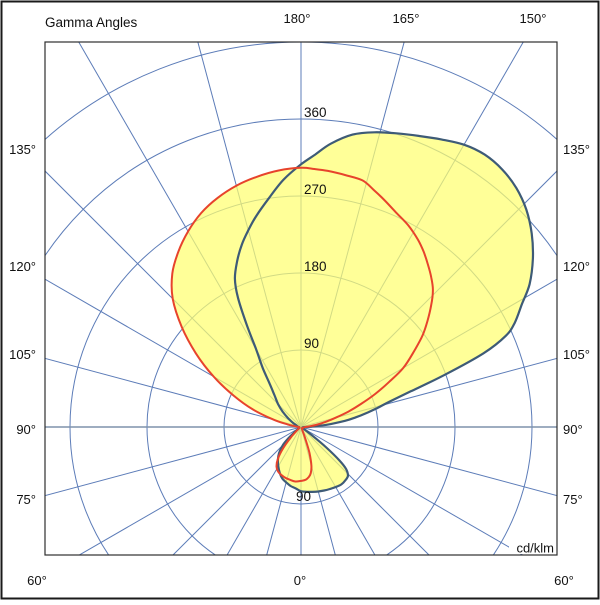 This screenshot has height=605, width=600. What do you see at coordinates (315, 112) in the screenshot?
I see `ring-value-label: 360` at bounding box center [315, 112].